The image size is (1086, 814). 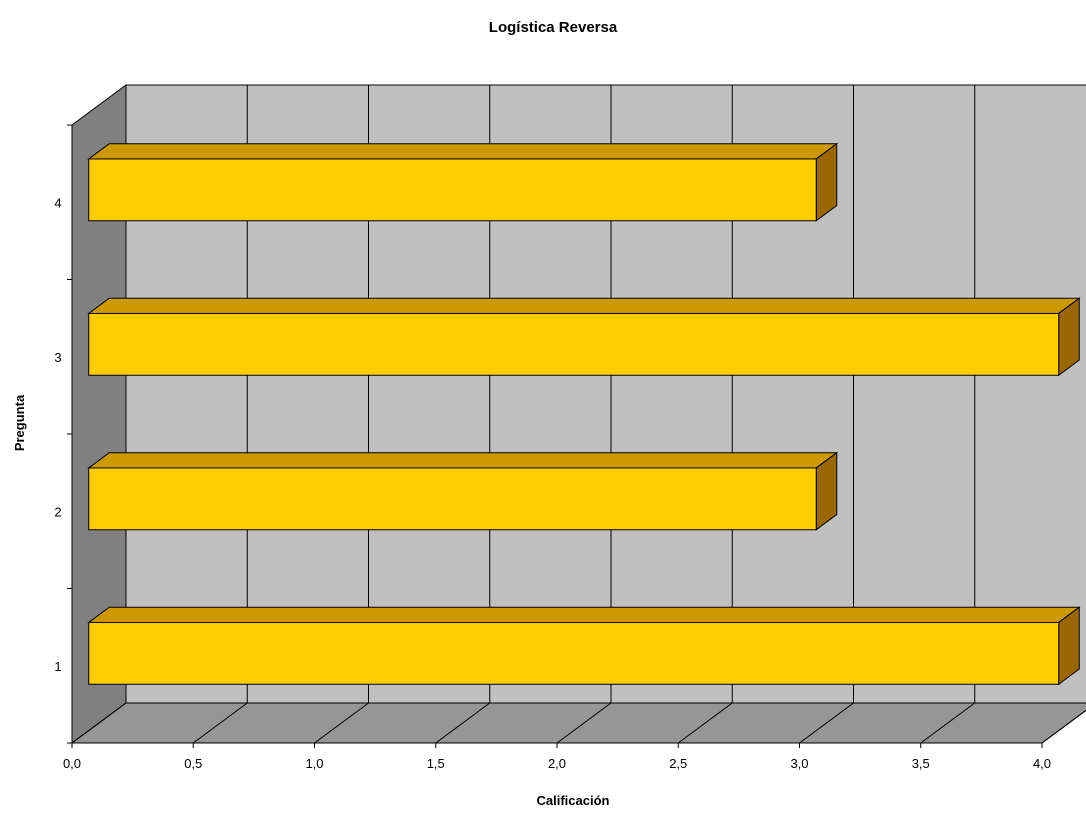 I want to click on floor, so click(x=578, y=723).